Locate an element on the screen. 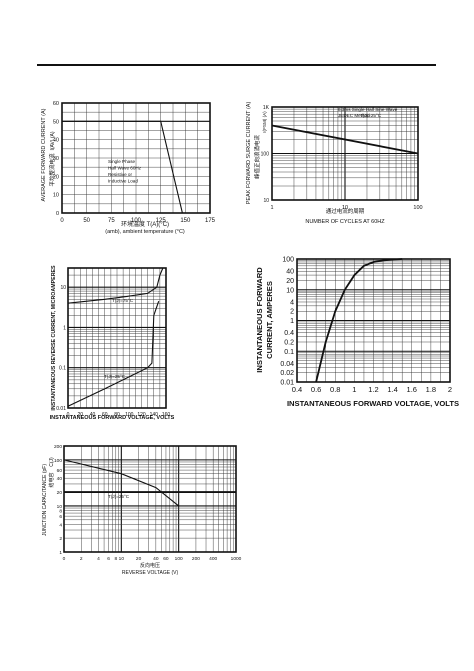 The image size is (474, 671). chart1-y-tick: 40 is located at coordinates (56, 141).